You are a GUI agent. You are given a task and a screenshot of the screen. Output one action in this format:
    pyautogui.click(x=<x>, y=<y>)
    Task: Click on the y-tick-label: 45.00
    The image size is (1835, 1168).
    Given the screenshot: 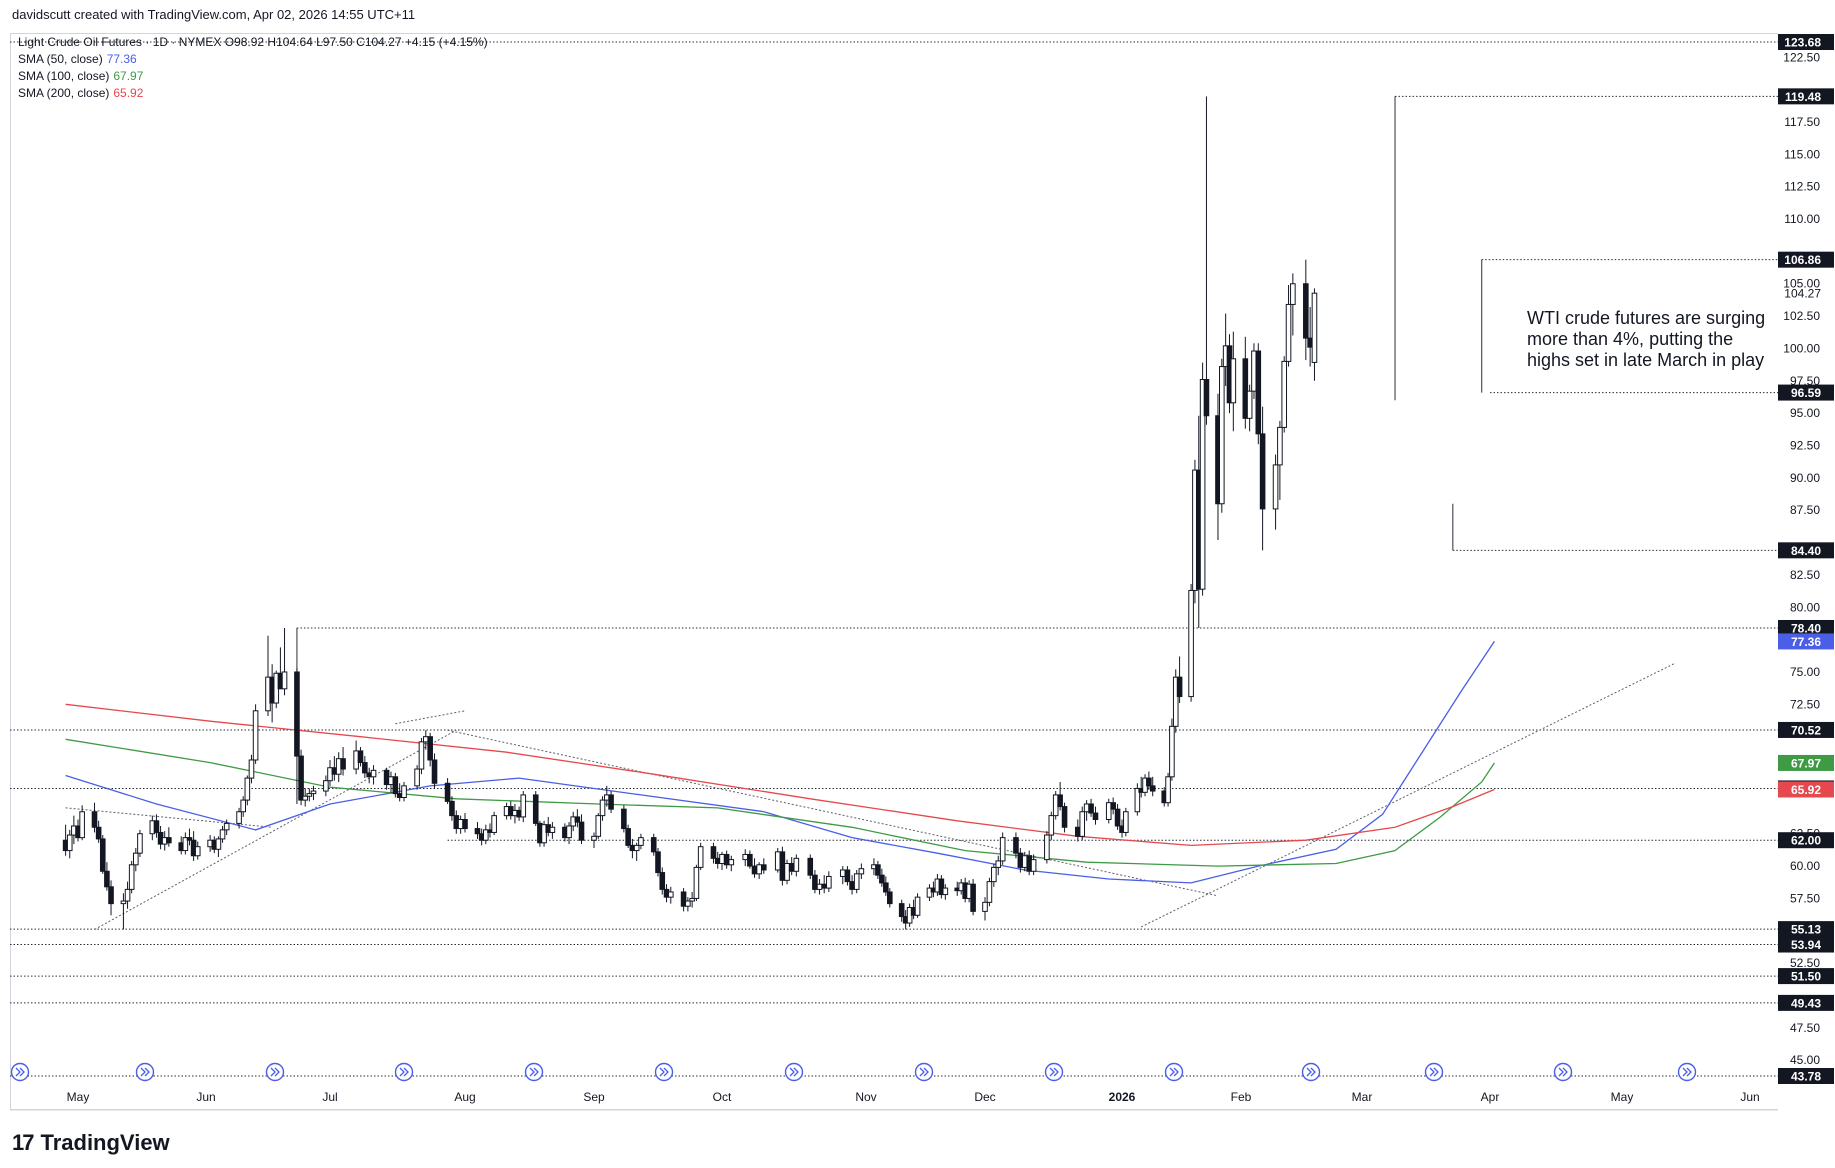 What is the action you would take?
    pyautogui.click(x=1805, y=1060)
    